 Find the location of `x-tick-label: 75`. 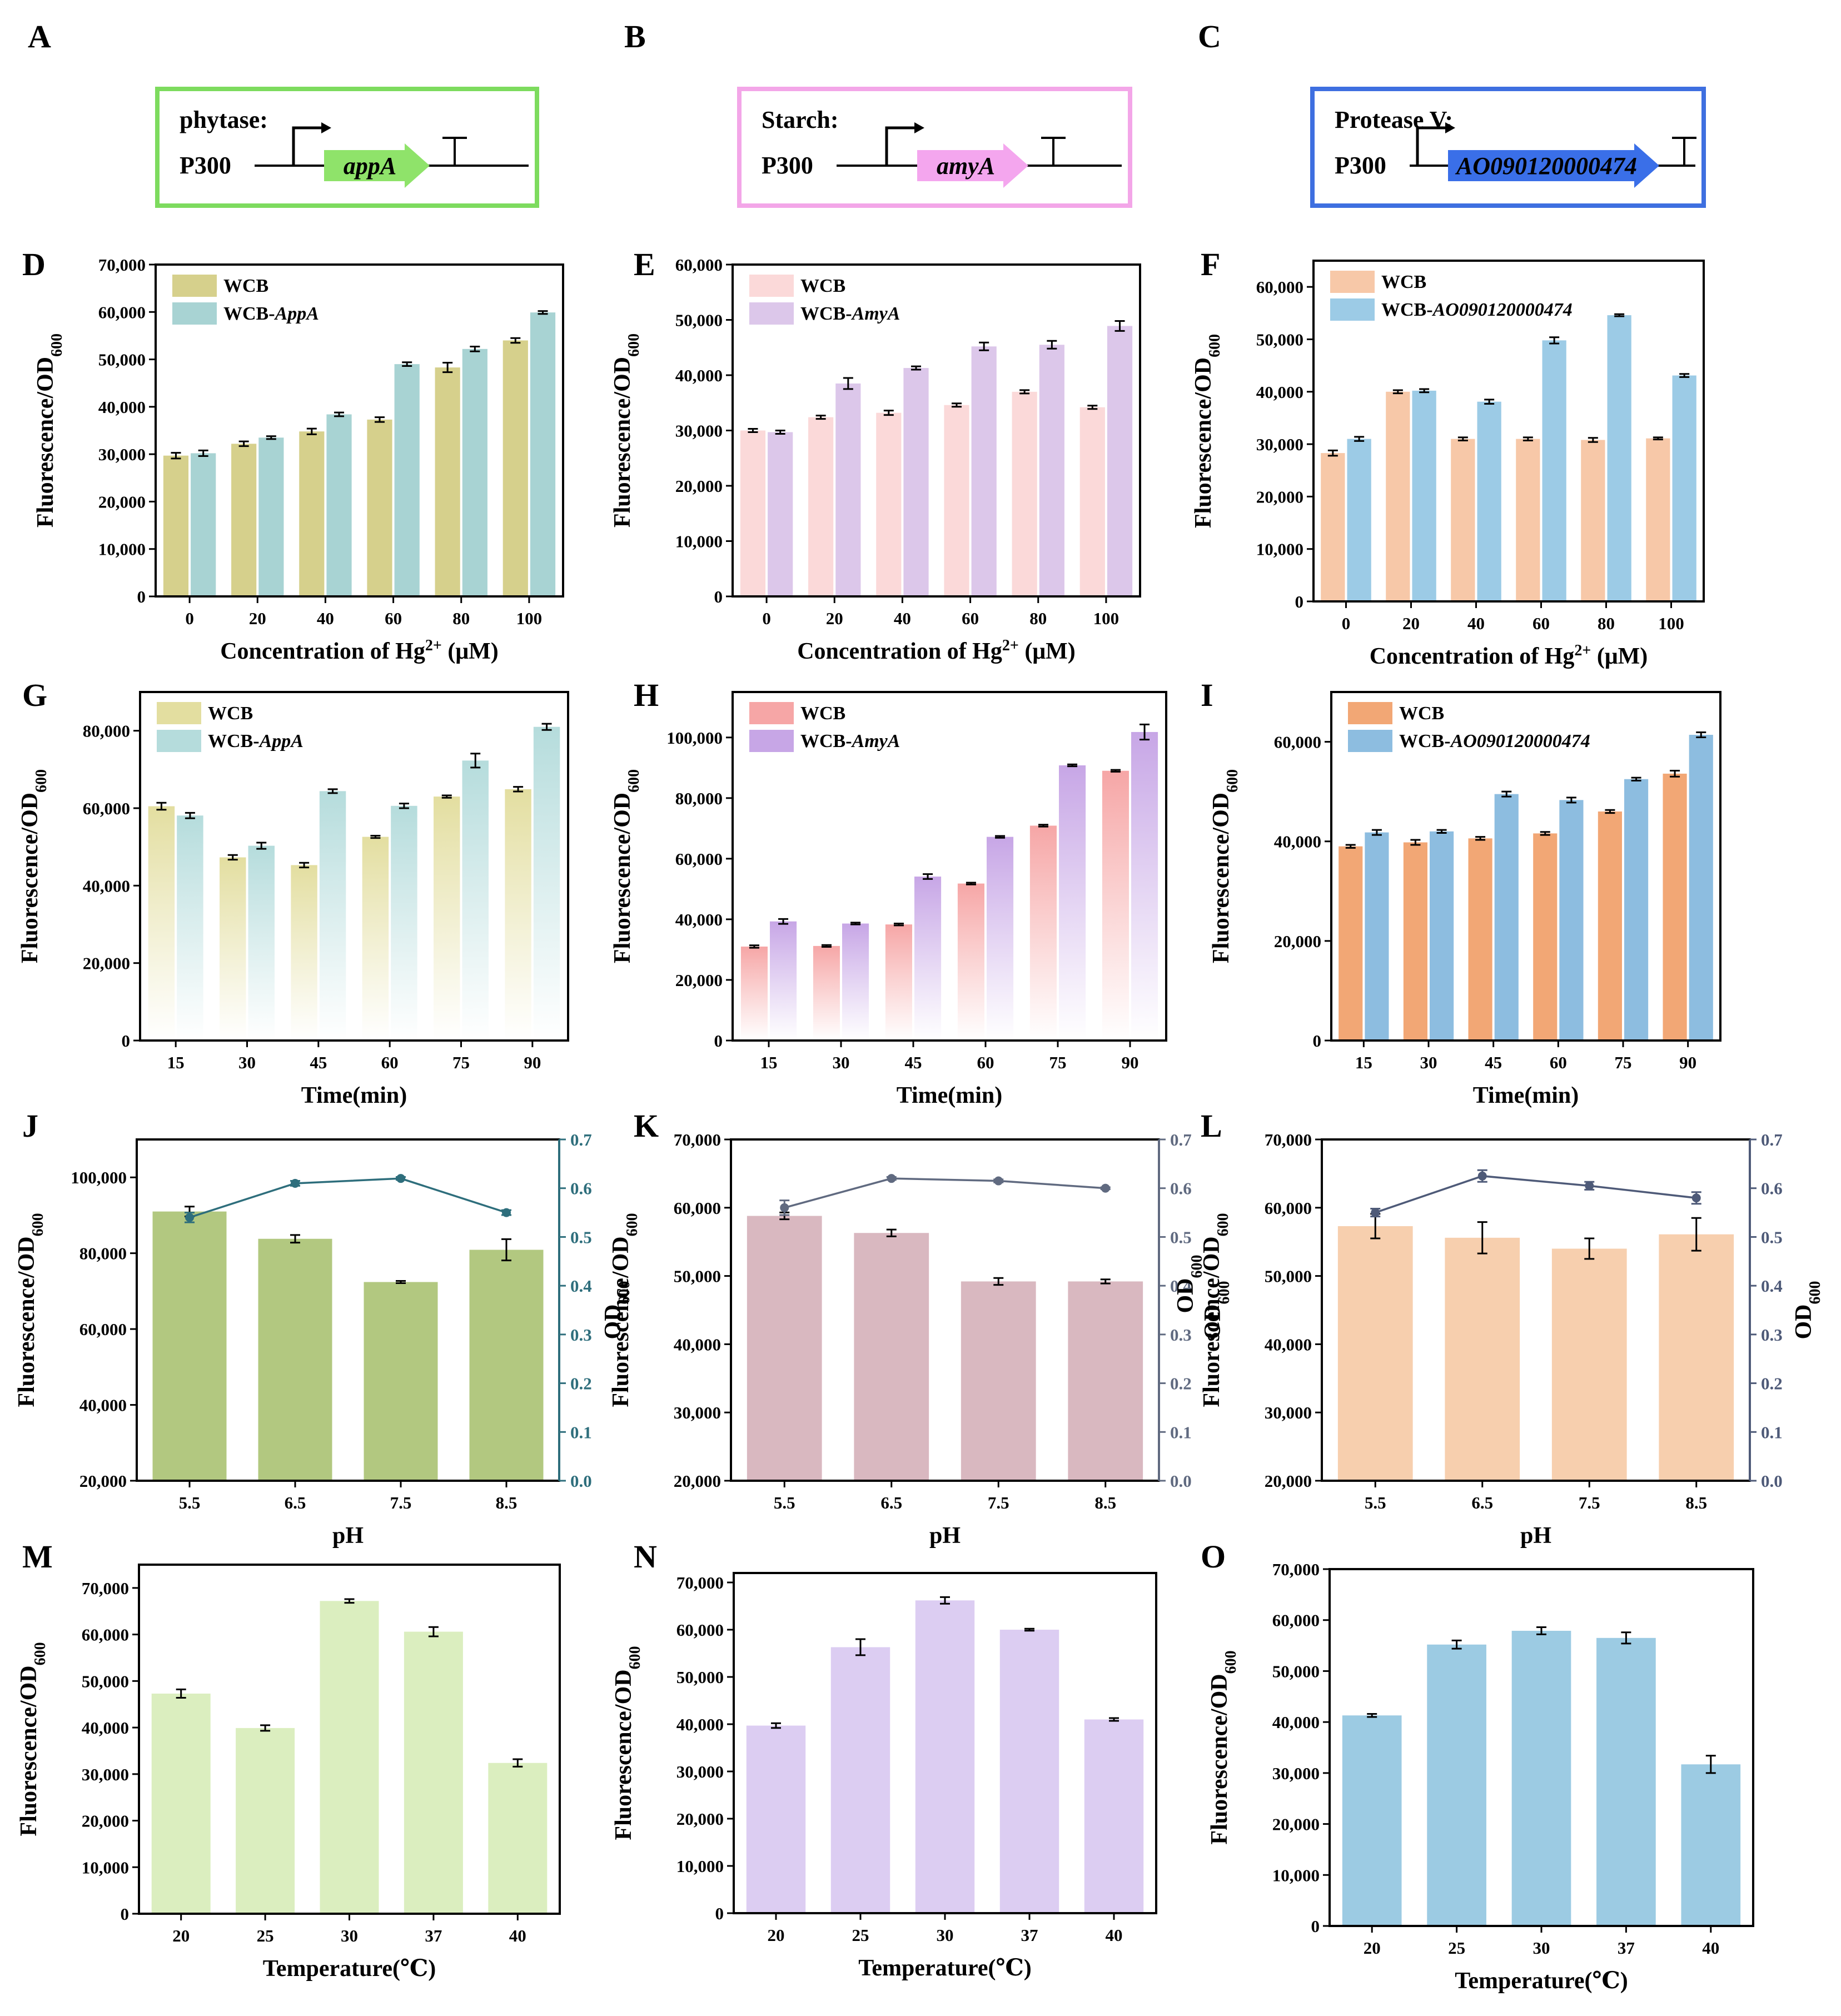

x-tick-label: 75 is located at coordinates (461, 1062).